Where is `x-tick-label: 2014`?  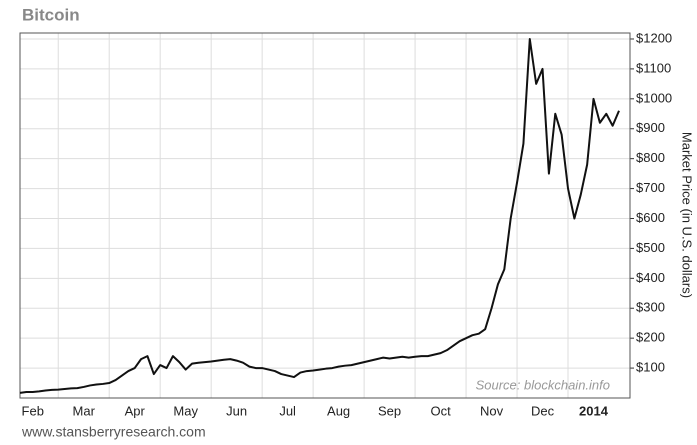
x-tick-label: 2014 is located at coordinates (594, 410).